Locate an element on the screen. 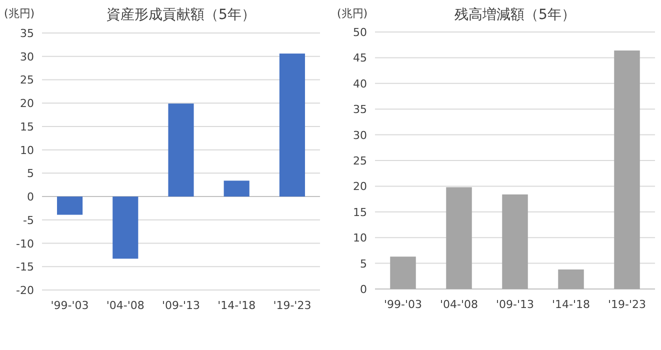 The height and width of the screenshot is (350, 661). y-tick-label: -10 is located at coordinates (25, 243).